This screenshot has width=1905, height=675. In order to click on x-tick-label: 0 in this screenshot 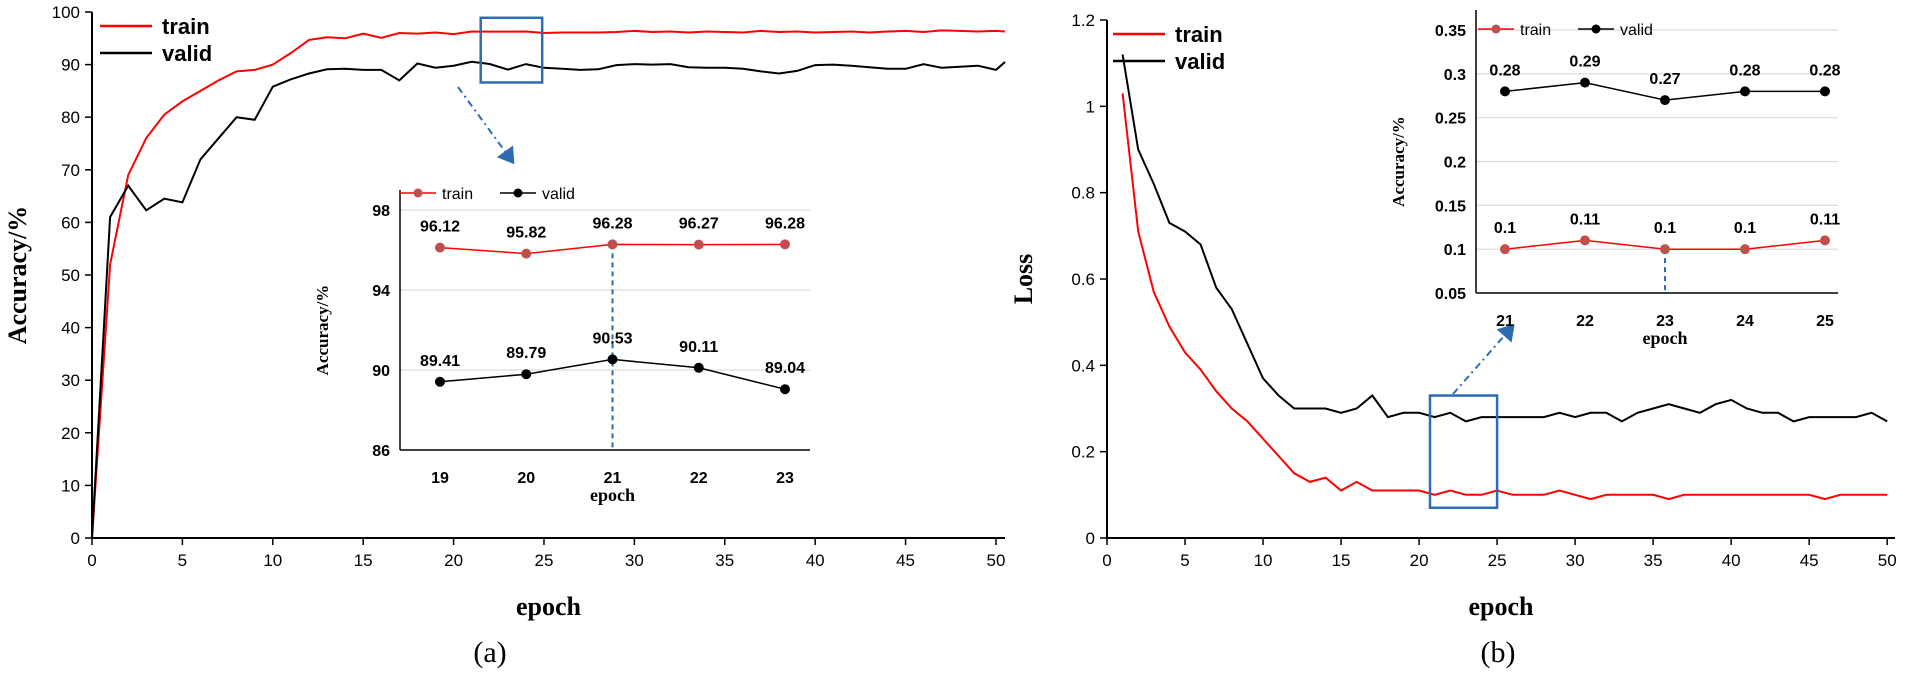, I will do `click(1106, 560)`.